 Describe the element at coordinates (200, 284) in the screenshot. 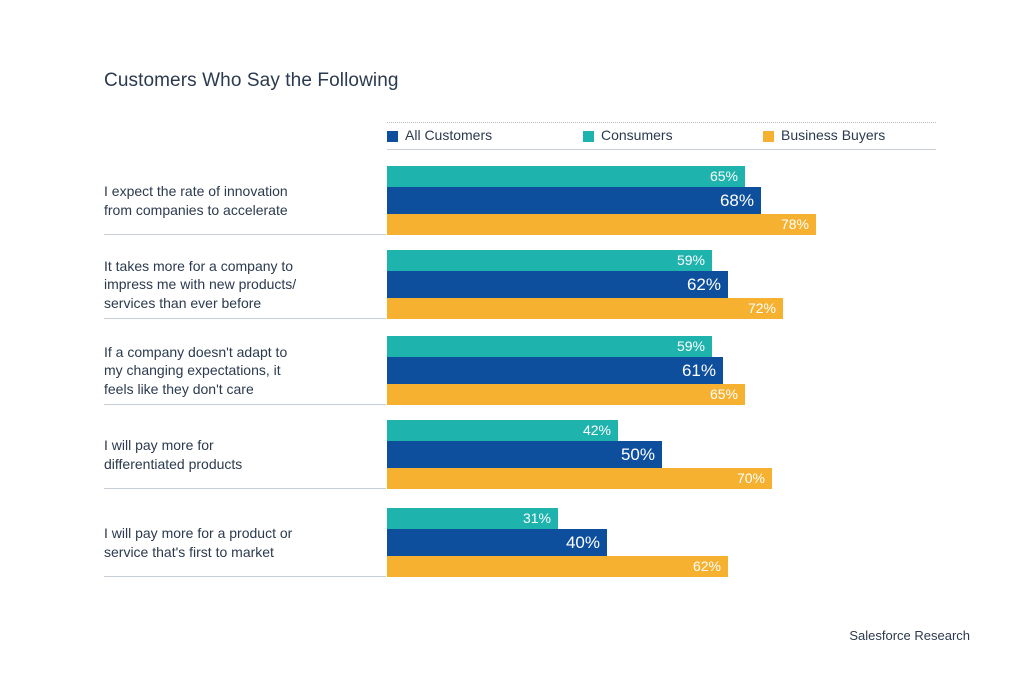

I see `category-label-line: impress me with new products/` at that location.